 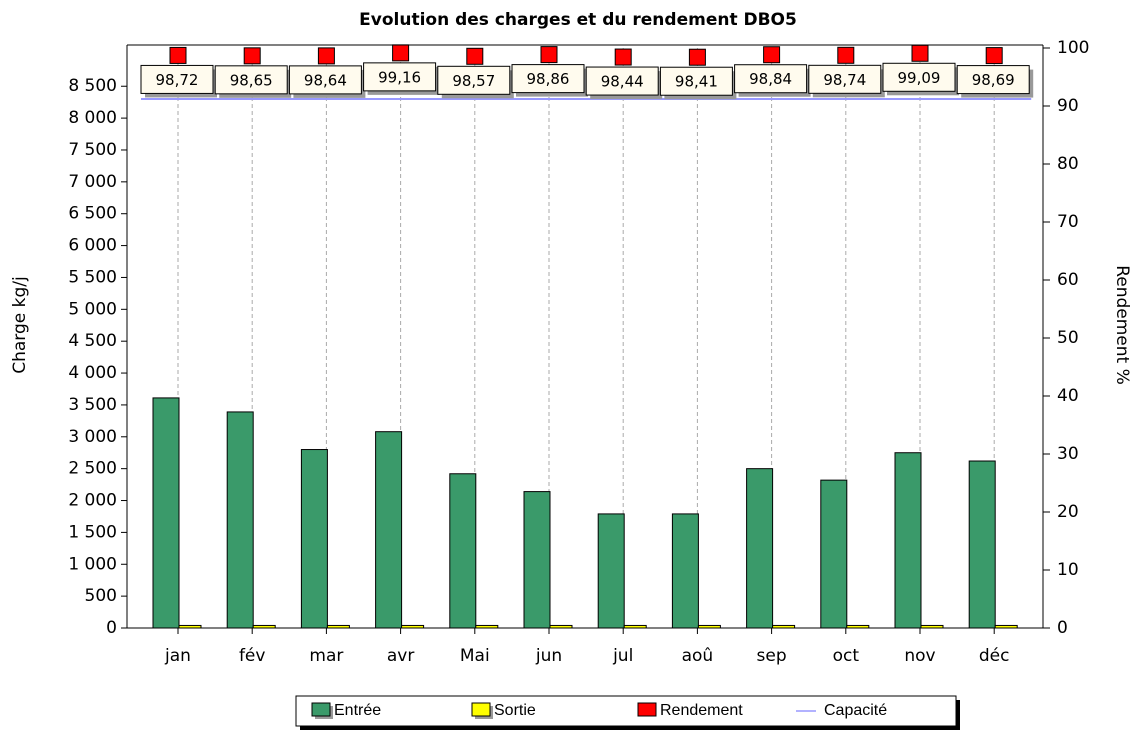 I want to click on y2-tick-label: 30, so click(x=1068, y=454).